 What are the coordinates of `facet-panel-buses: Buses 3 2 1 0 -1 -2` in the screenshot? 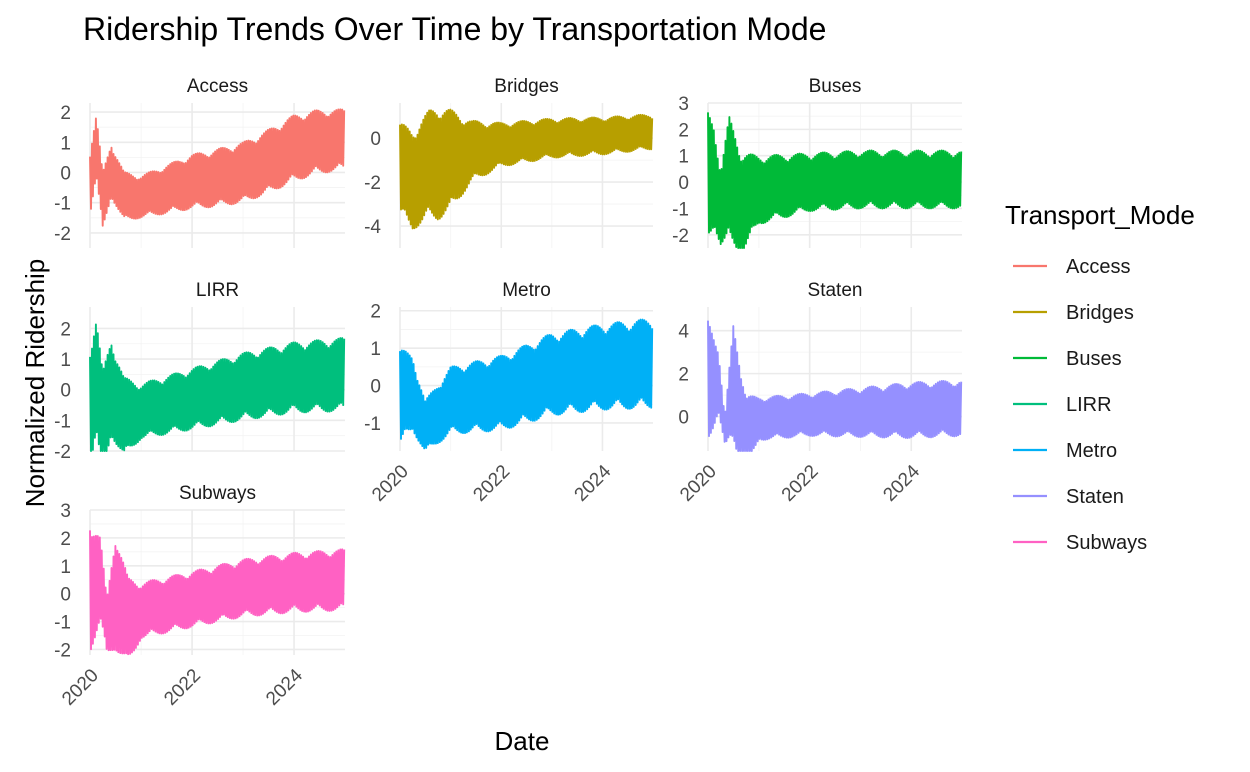 It's located at (817, 162).